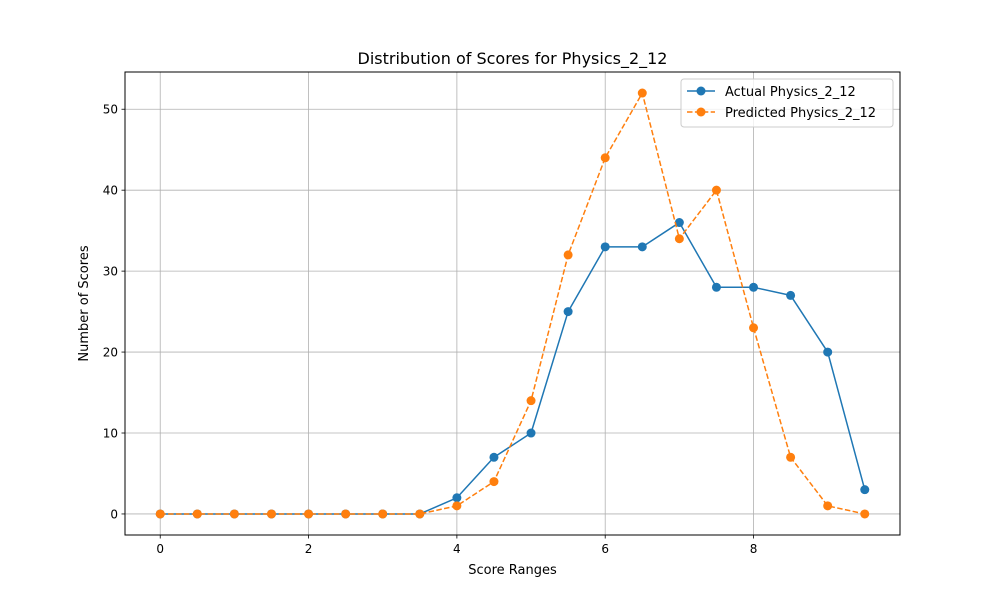  What do you see at coordinates (160, 549) in the screenshot?
I see `x-tick-label: 0` at bounding box center [160, 549].